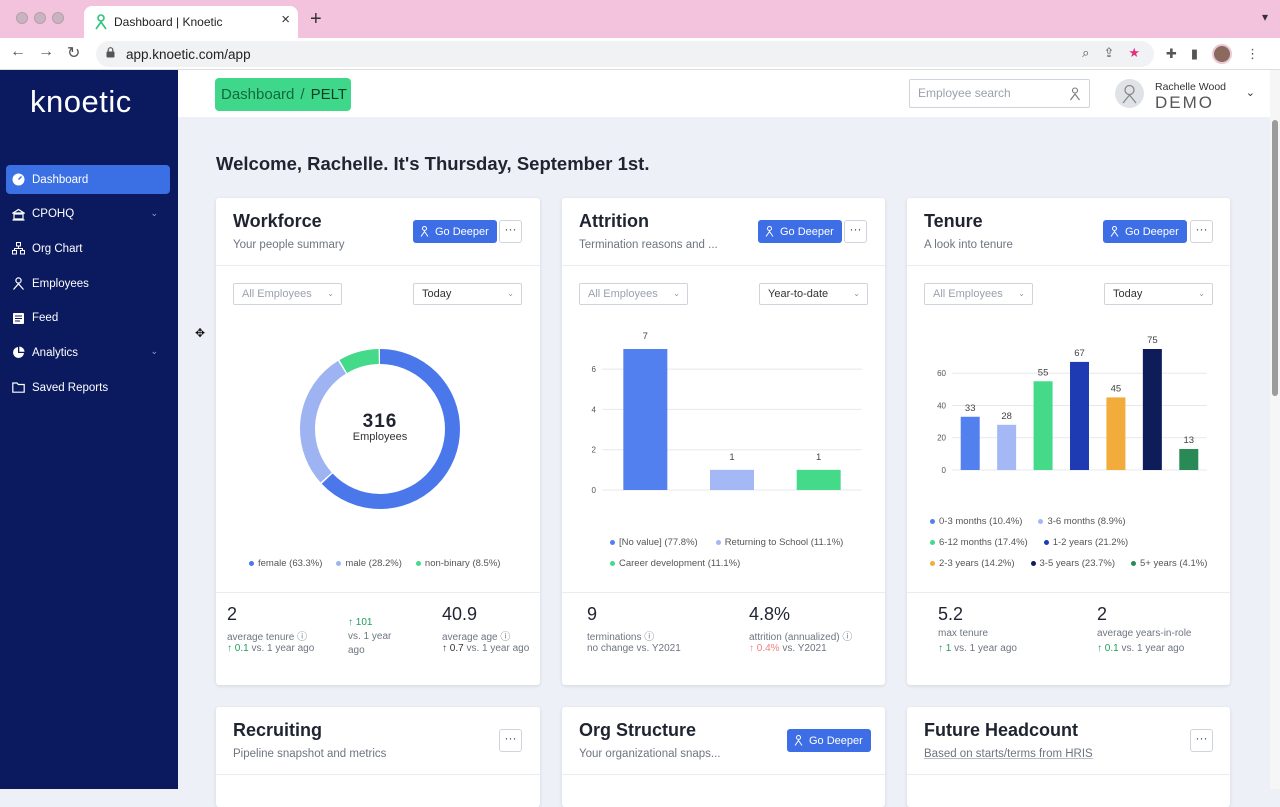 The height and width of the screenshot is (807, 1280). Describe the element at coordinates (1079, 415) in the screenshot. I see `bar-1-2-years` at that location.